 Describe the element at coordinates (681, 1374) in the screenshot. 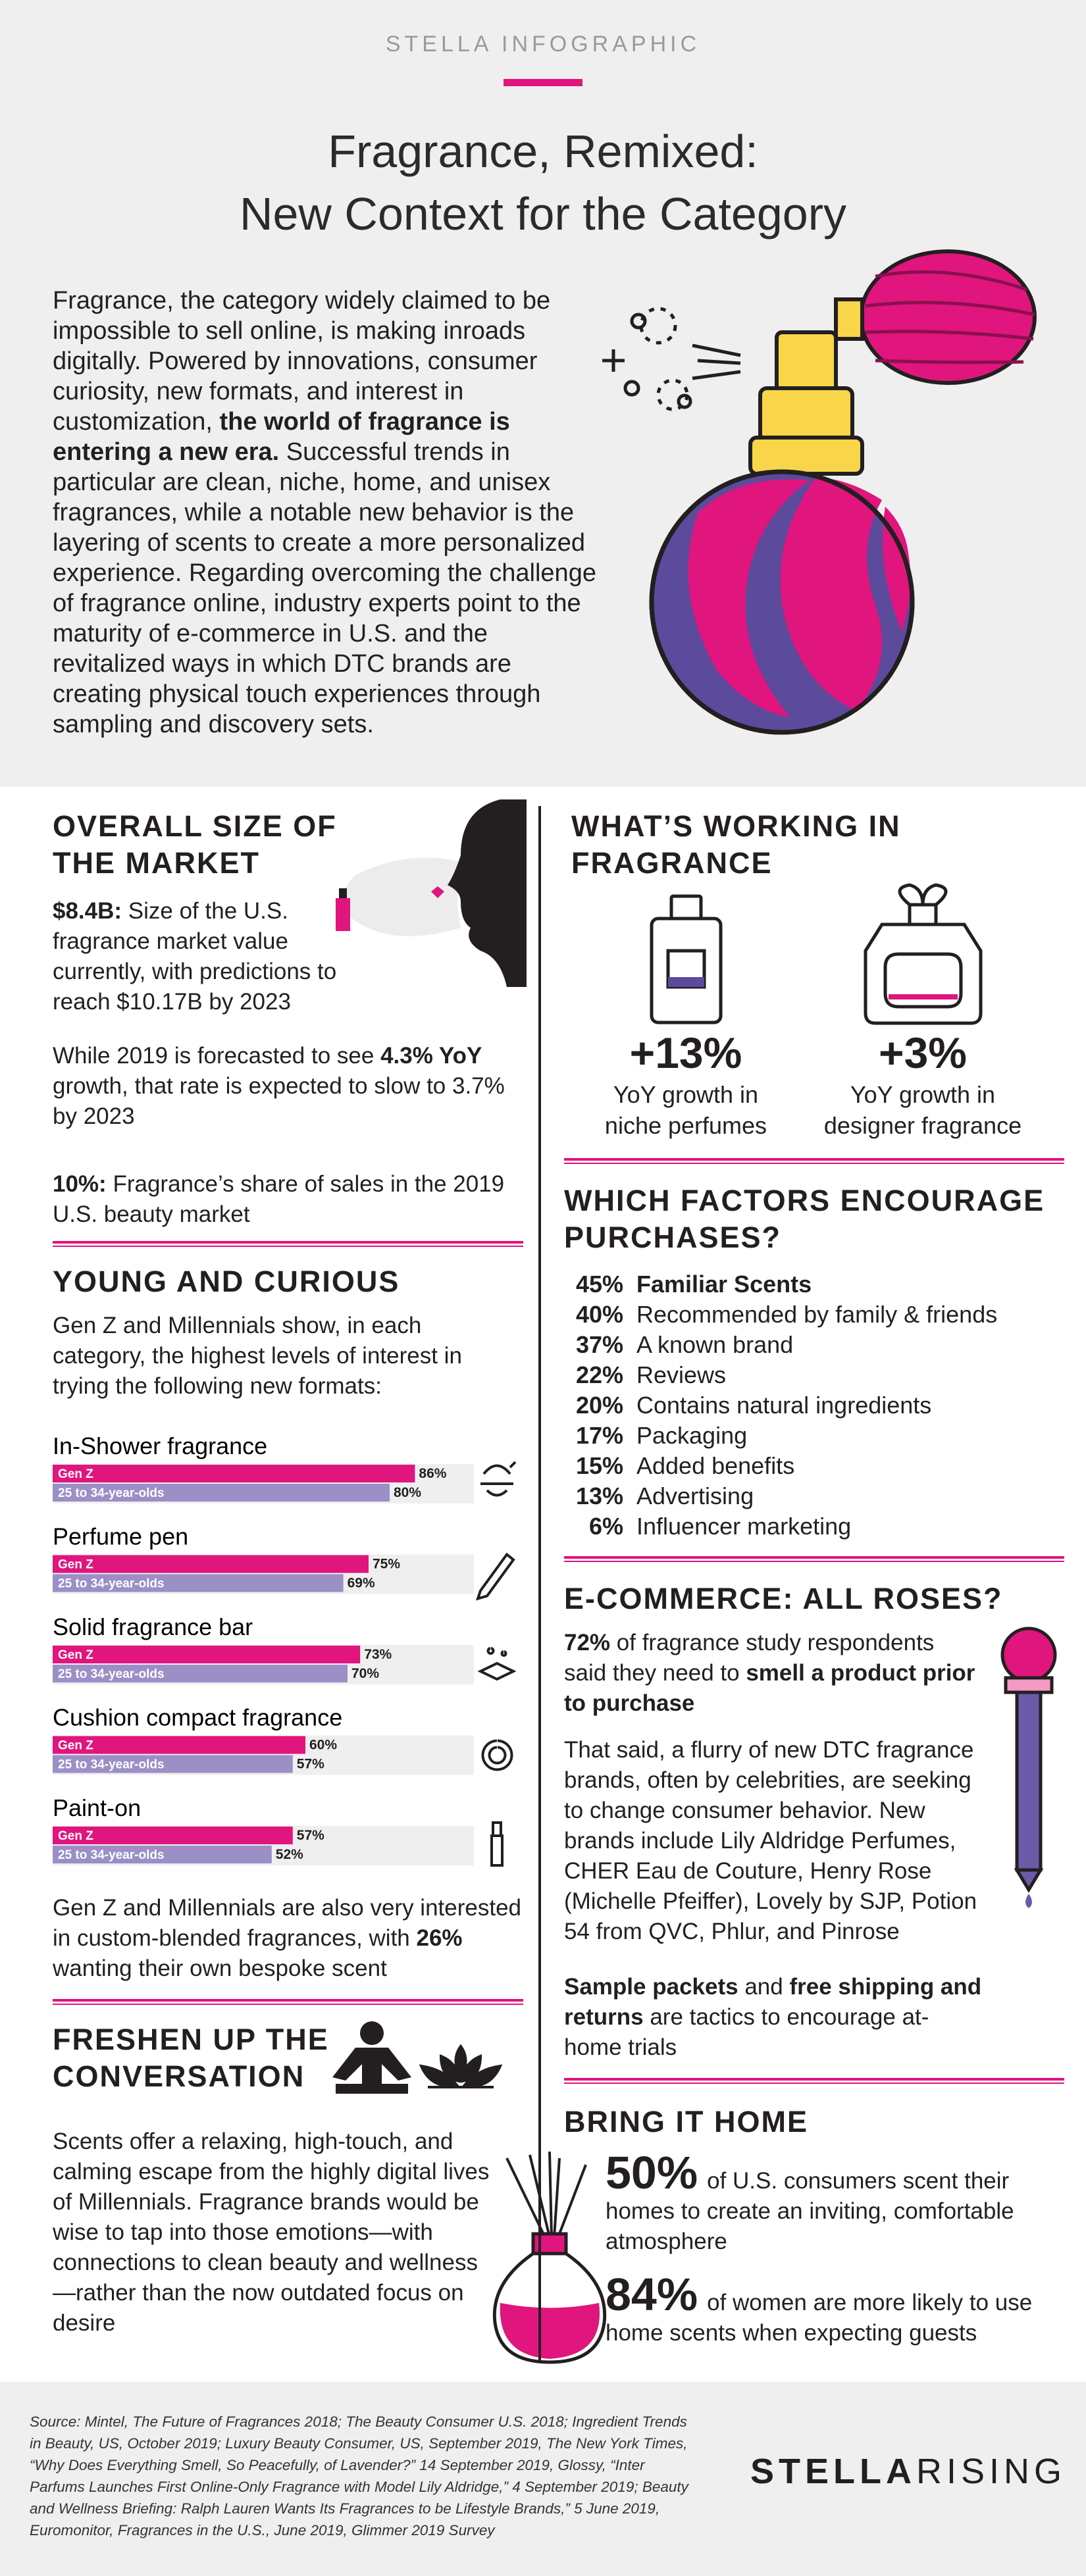

I see `factor-label: Reviews` at that location.